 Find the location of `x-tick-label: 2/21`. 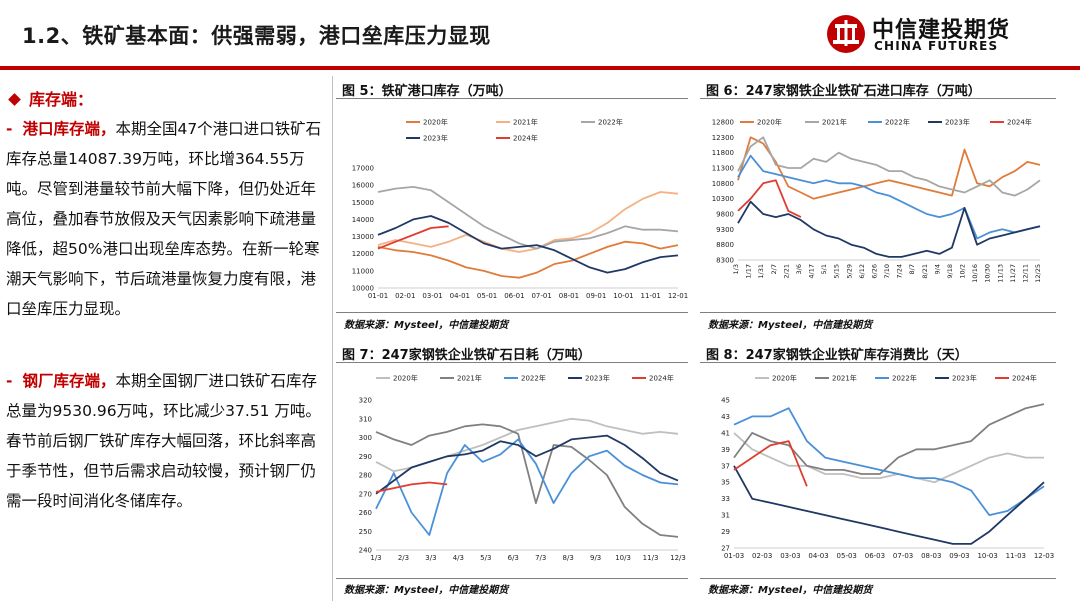

x-tick-label: 2/21 is located at coordinates (786, 271).